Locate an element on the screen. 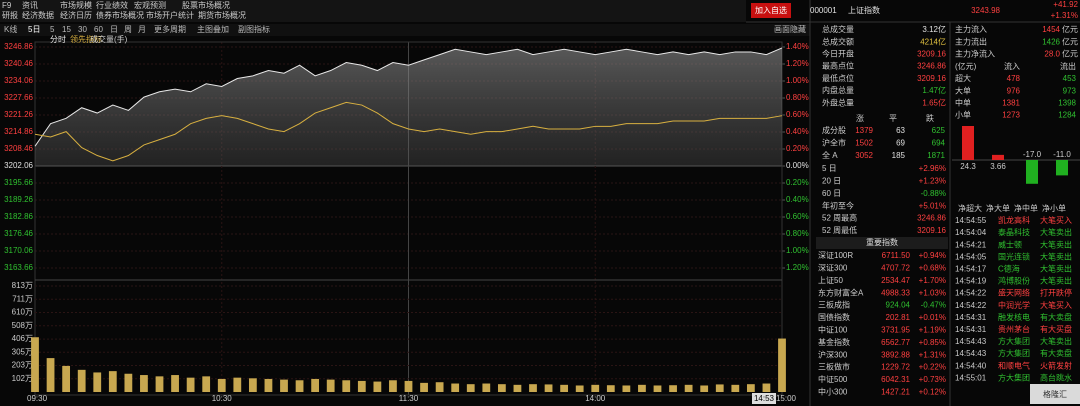 Image resolution: width=1080 pixels, height=406 pixels. return-label: 52 周最高 is located at coordinates (839, 218).